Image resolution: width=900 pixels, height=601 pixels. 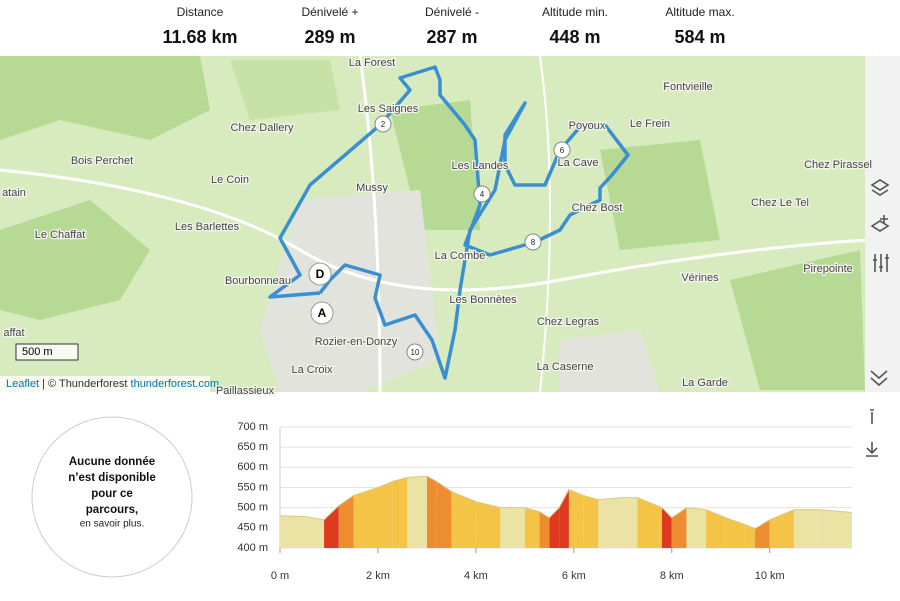 What do you see at coordinates (329, 37) in the screenshot?
I see `stat-value: 289 m` at bounding box center [329, 37].